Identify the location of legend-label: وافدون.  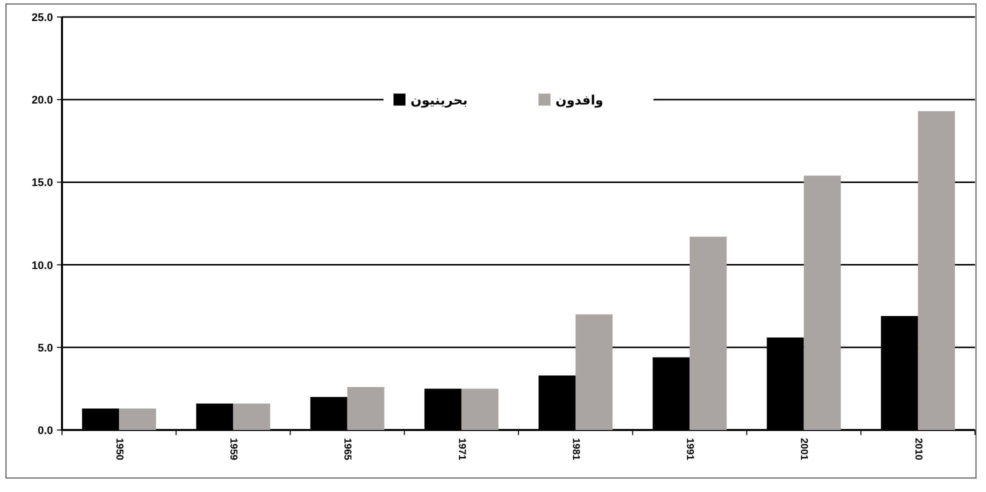
(580, 100).